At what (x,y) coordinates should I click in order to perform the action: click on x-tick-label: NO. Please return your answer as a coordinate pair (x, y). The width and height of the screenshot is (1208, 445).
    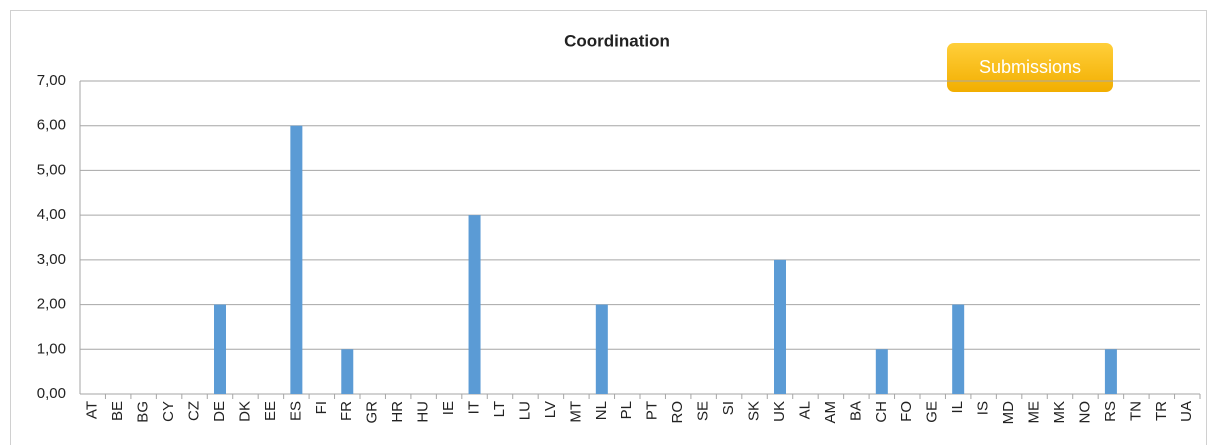
    Looking at the image, I should click on (1084, 412).